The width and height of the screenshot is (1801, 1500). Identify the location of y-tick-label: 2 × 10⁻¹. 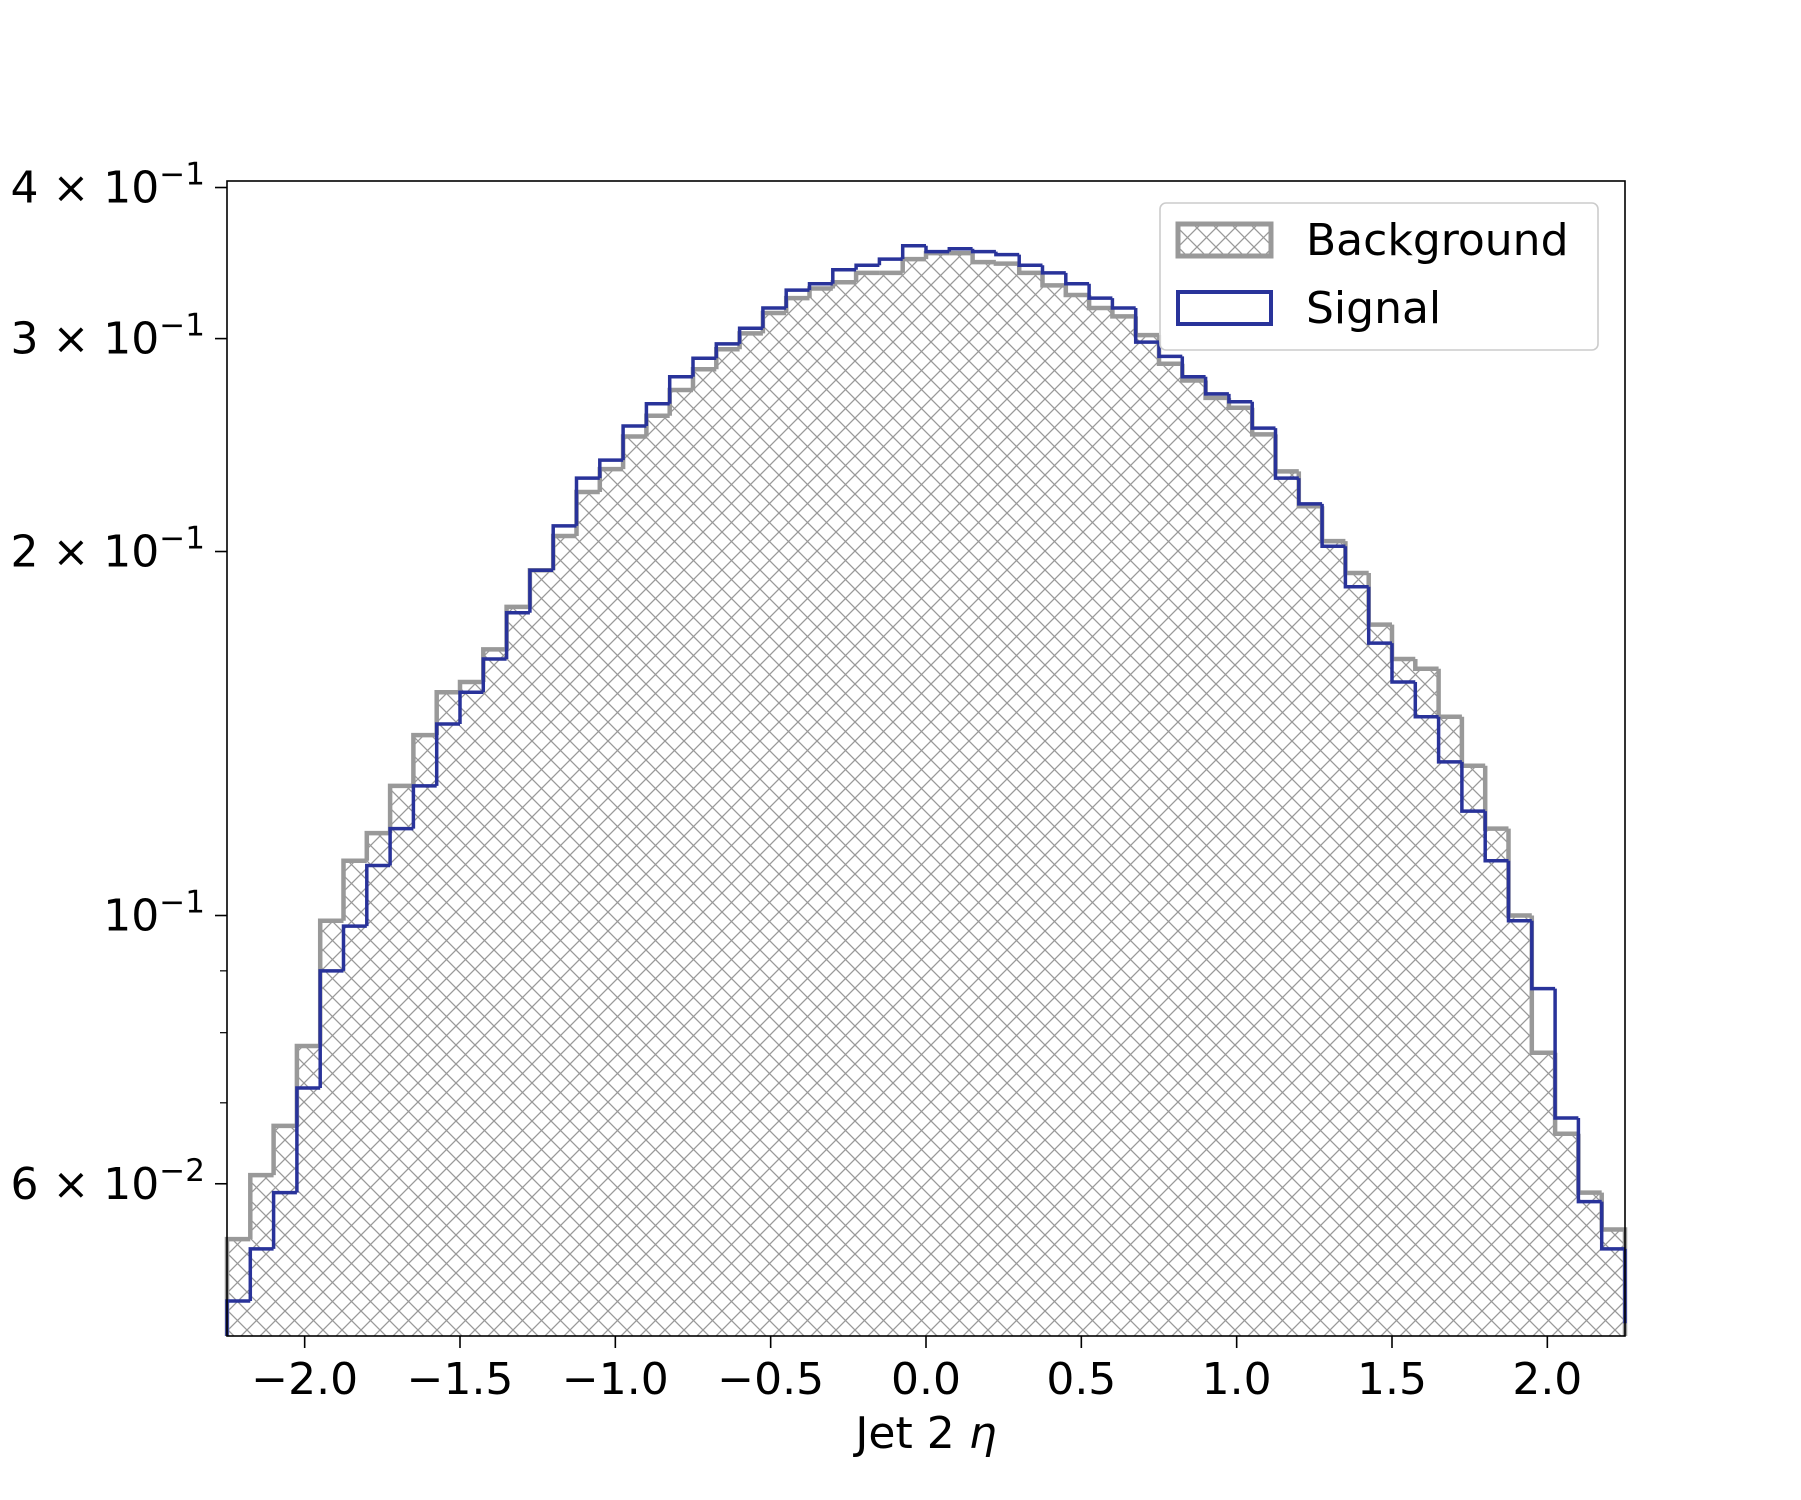
(107, 549).